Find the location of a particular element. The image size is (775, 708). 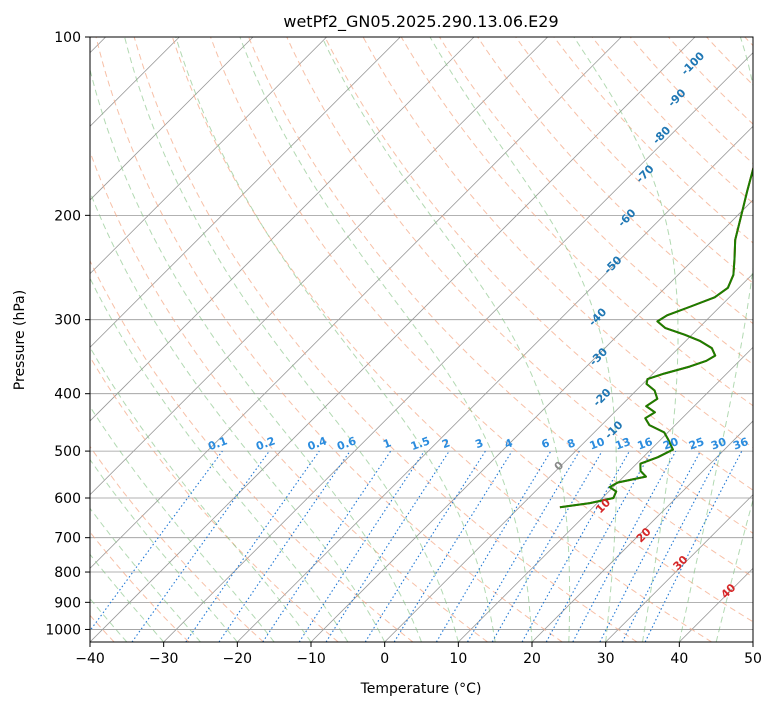

y-tick-label: 600 is located at coordinates (67, 499).